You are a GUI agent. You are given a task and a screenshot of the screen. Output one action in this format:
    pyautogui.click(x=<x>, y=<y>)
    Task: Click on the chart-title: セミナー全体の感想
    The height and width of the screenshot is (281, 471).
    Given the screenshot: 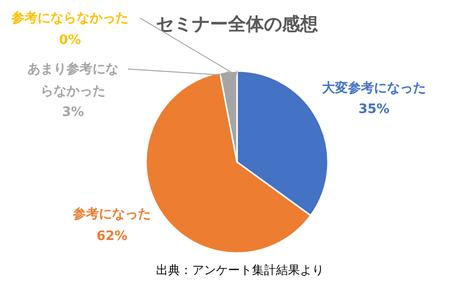 What is the action you would take?
    pyautogui.click(x=237, y=24)
    